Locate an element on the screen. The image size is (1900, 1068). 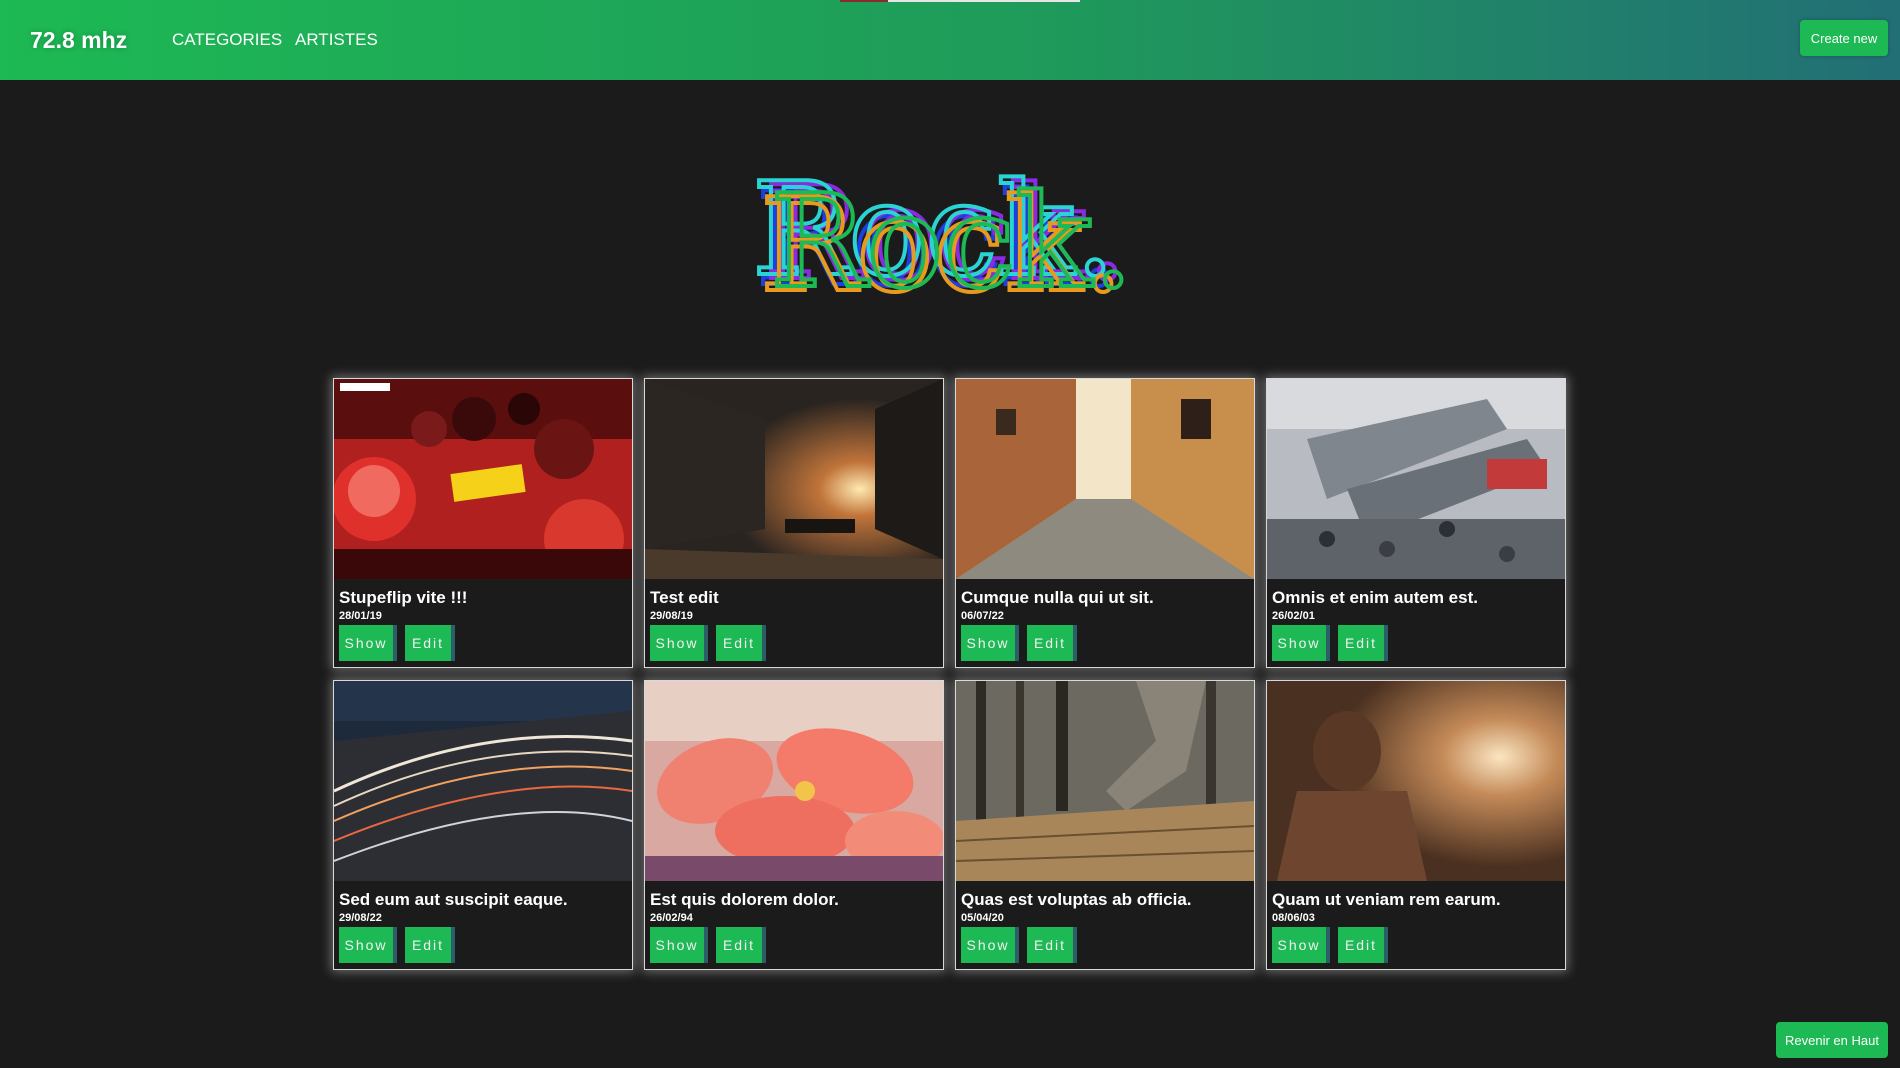
track-date: 05/04/20 is located at coordinates (982, 918).